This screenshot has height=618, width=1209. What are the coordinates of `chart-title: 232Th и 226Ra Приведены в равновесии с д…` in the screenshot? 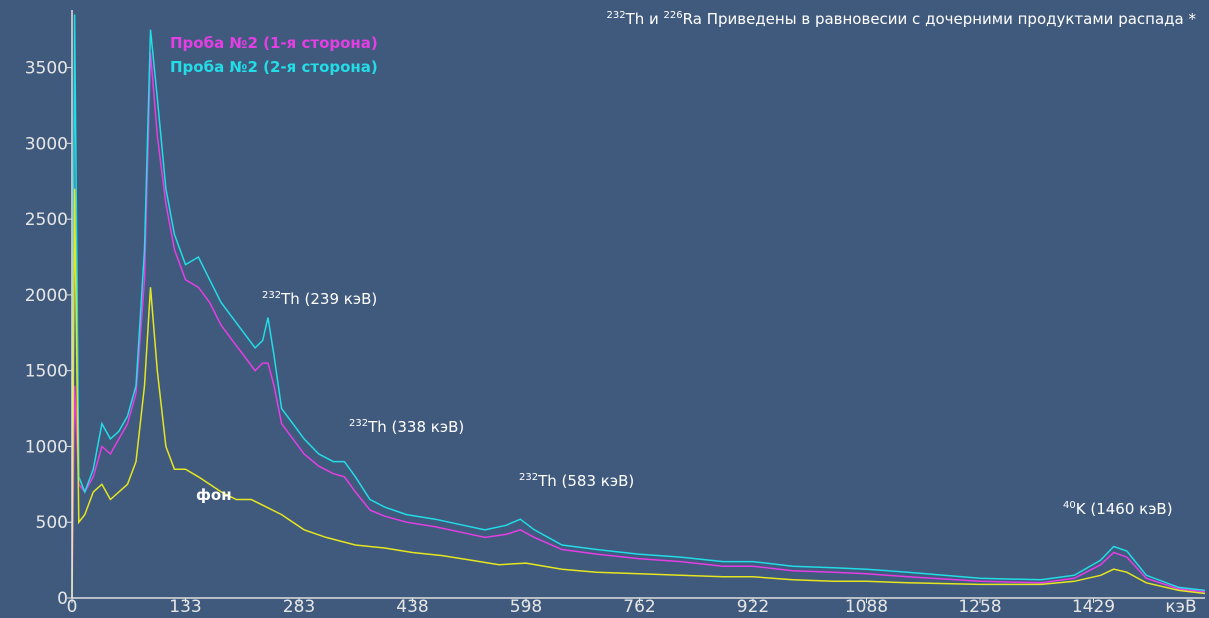 It's located at (901, 19).